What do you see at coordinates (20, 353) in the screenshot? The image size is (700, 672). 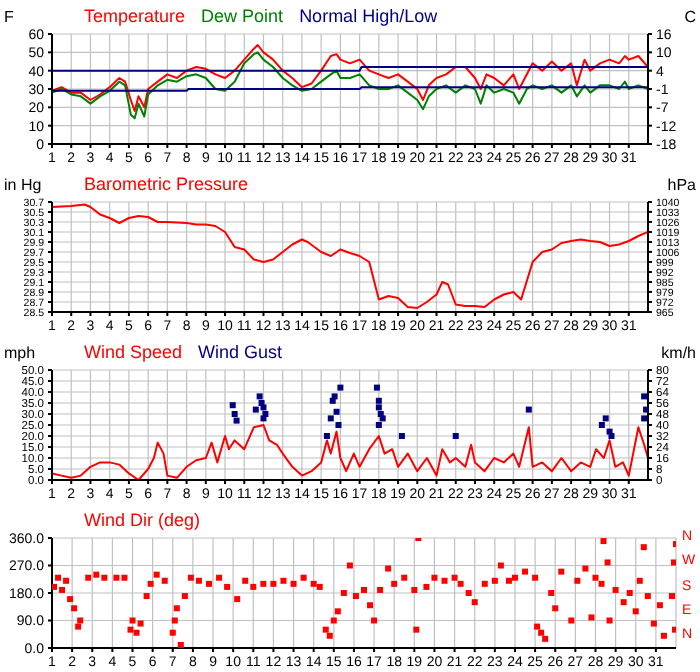 I see `y-axis-title: mph` at bounding box center [20, 353].